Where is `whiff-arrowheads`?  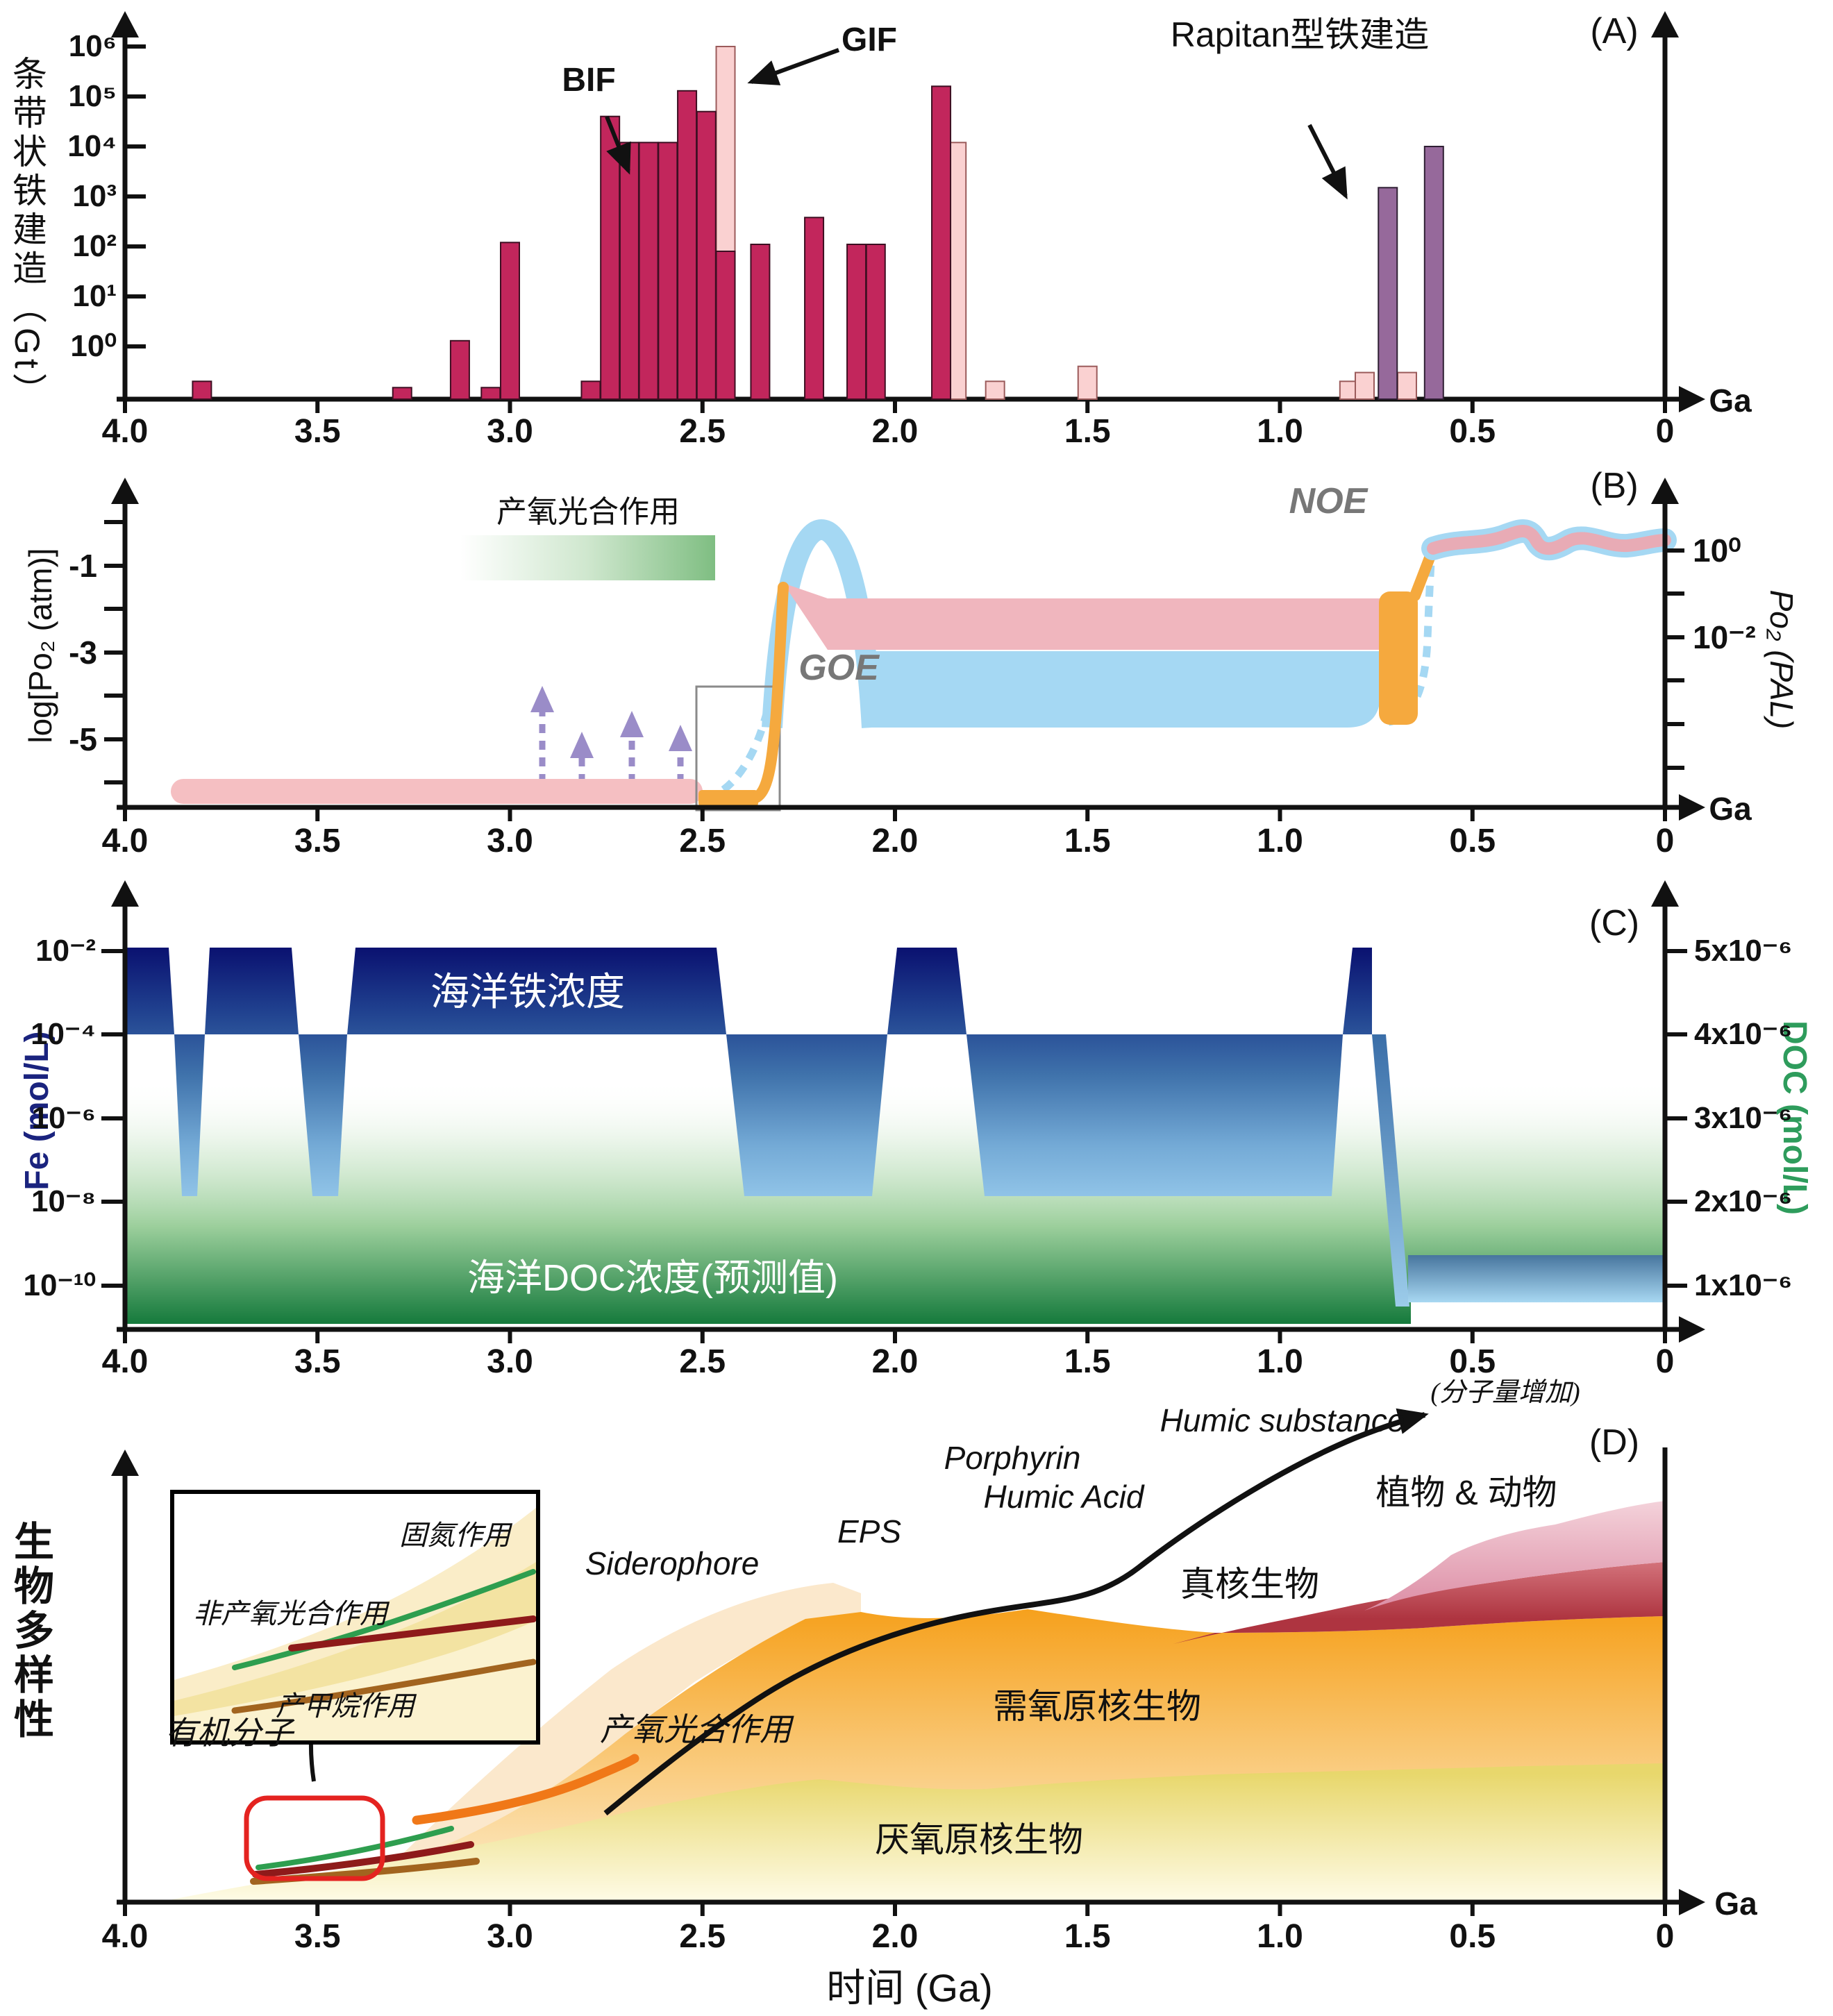 whiff-arrowheads is located at coordinates (611, 722).